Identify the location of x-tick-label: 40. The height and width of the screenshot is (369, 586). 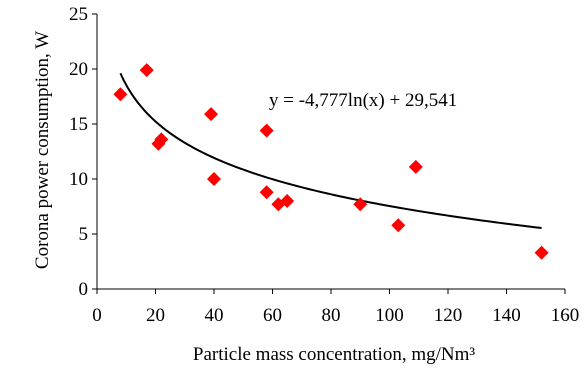
(214, 315).